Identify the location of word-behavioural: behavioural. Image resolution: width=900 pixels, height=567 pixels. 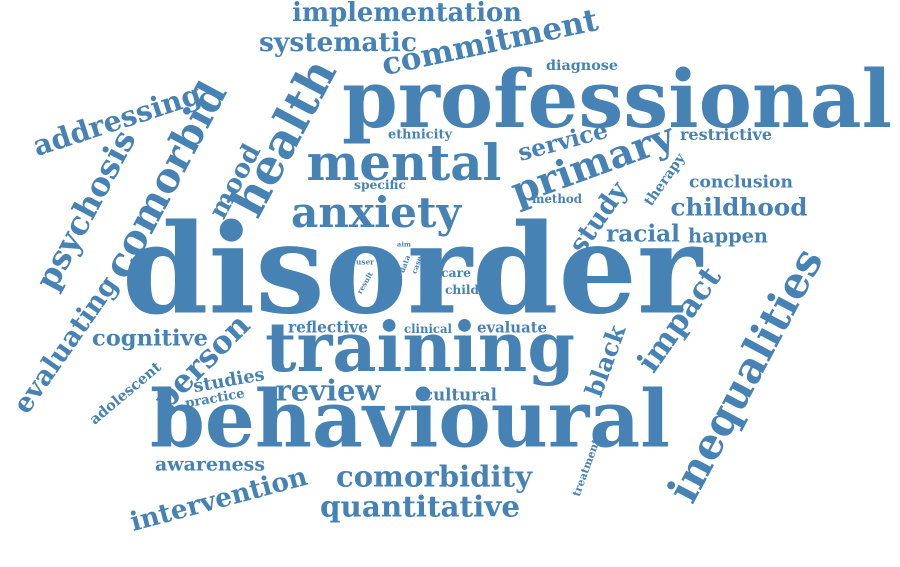
(410, 419).